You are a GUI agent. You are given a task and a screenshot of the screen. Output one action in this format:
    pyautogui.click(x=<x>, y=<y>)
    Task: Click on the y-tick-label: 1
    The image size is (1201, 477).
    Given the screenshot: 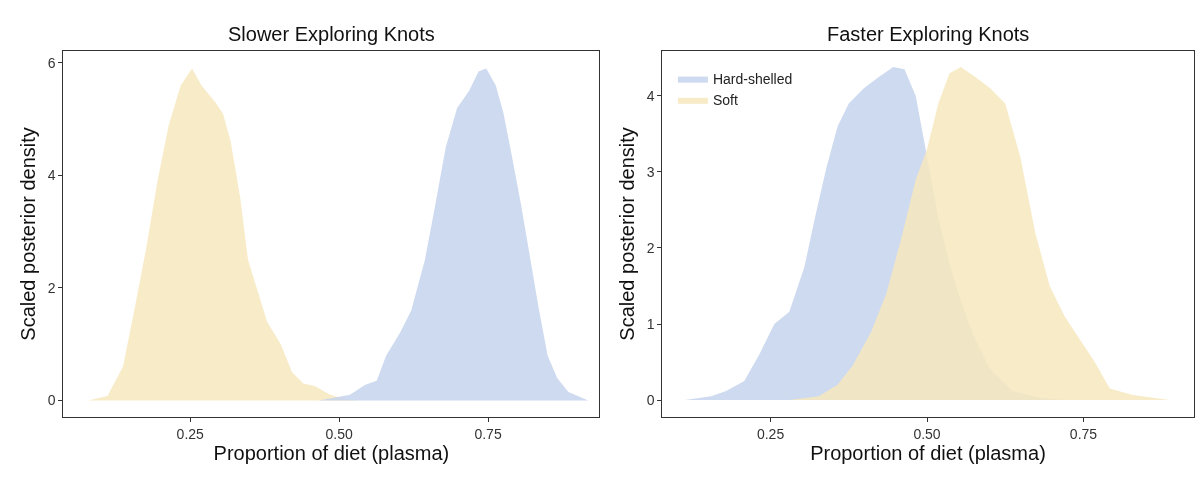 What is the action you would take?
    pyautogui.click(x=650, y=323)
    